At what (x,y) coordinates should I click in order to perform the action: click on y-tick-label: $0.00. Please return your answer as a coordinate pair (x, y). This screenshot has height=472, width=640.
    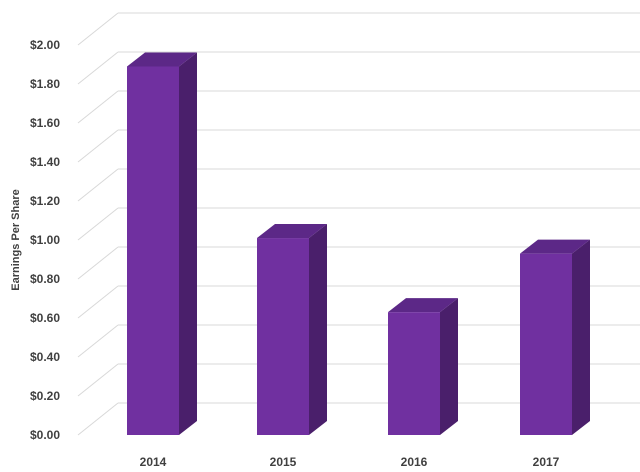
    Looking at the image, I should click on (45, 435).